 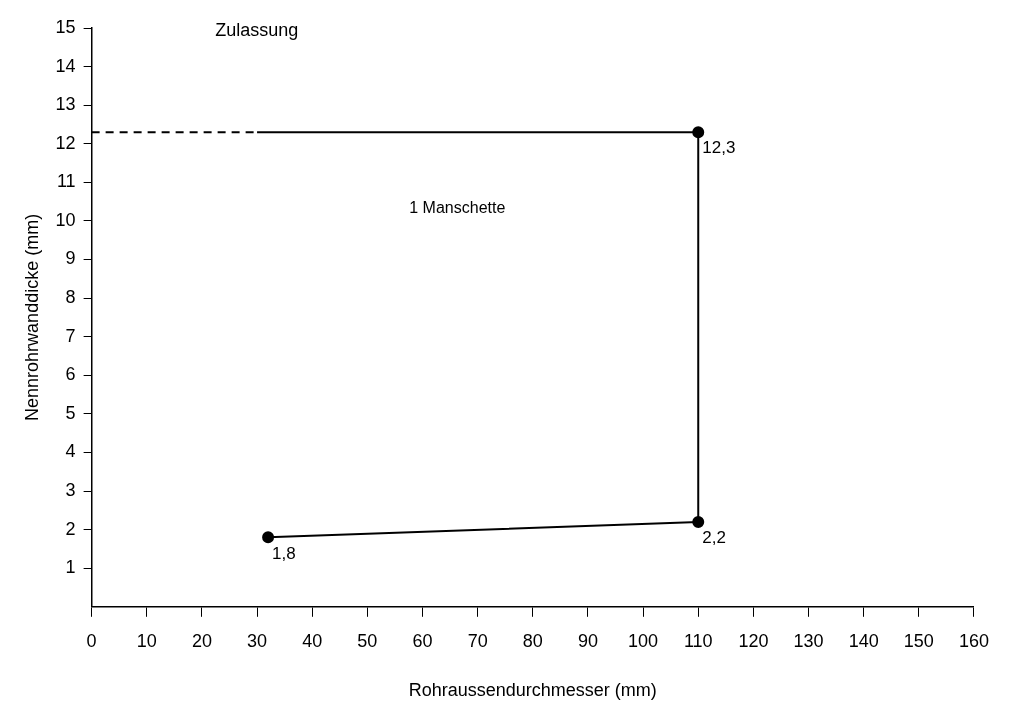 I want to click on annotation: 1 Manschette, so click(x=457, y=208).